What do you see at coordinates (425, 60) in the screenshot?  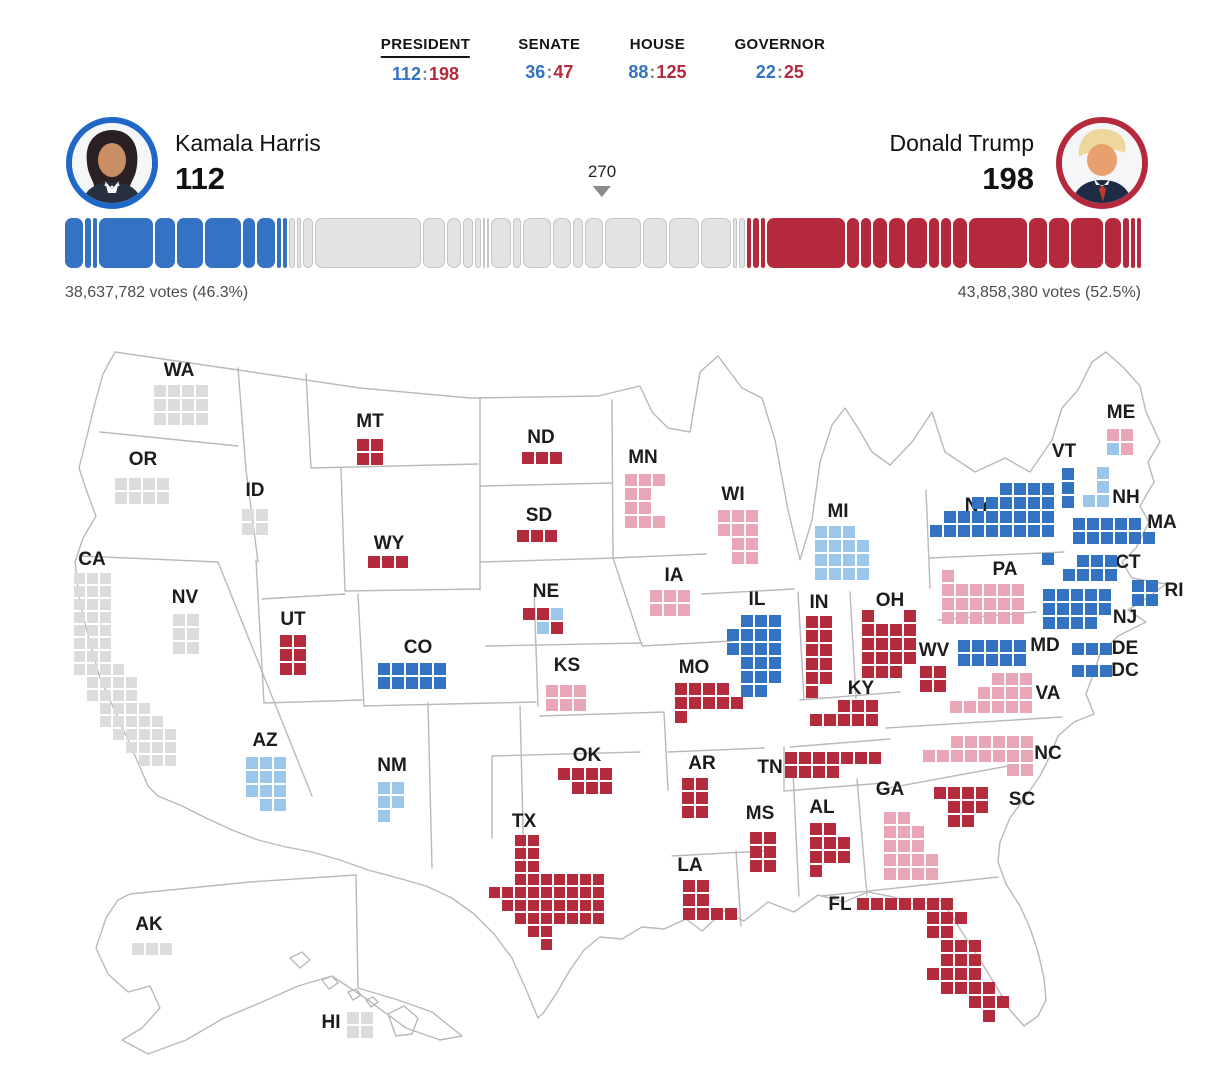 I see `tab-president: PRESIDENT 112:198` at bounding box center [425, 60].